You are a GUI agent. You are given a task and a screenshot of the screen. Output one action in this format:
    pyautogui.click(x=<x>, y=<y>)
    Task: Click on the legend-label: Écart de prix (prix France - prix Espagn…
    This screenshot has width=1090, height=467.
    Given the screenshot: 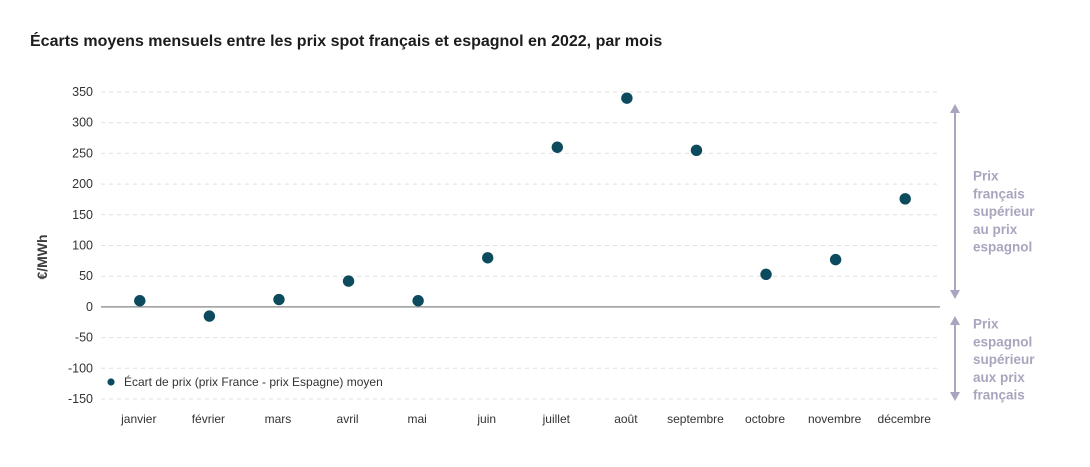 What is the action you would take?
    pyautogui.click(x=253, y=381)
    